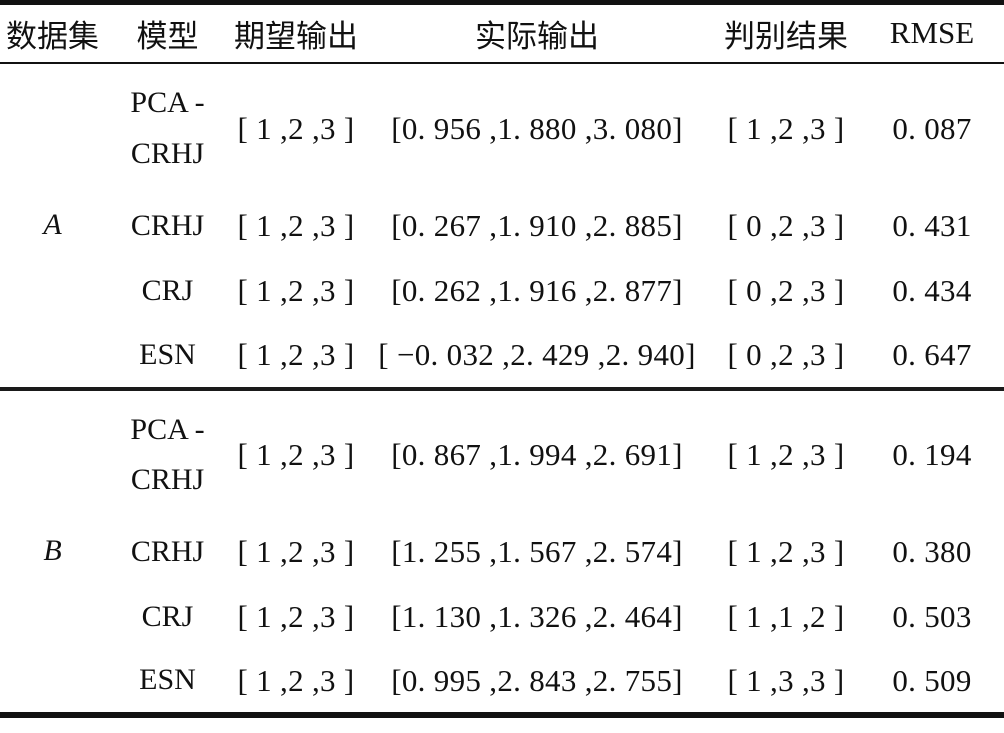 This screenshot has height=733, width=1004. I want to click on header-dataset: 数据集, so click(52, 33).